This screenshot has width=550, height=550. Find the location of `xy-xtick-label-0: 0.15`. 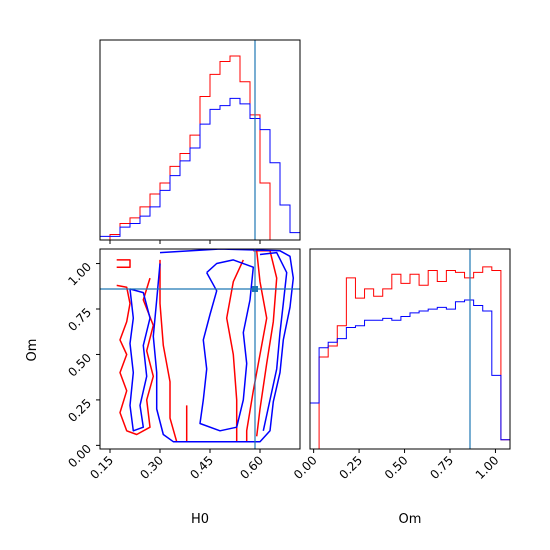

xy-xtick-label-0: 0.15 is located at coordinates (101, 467).